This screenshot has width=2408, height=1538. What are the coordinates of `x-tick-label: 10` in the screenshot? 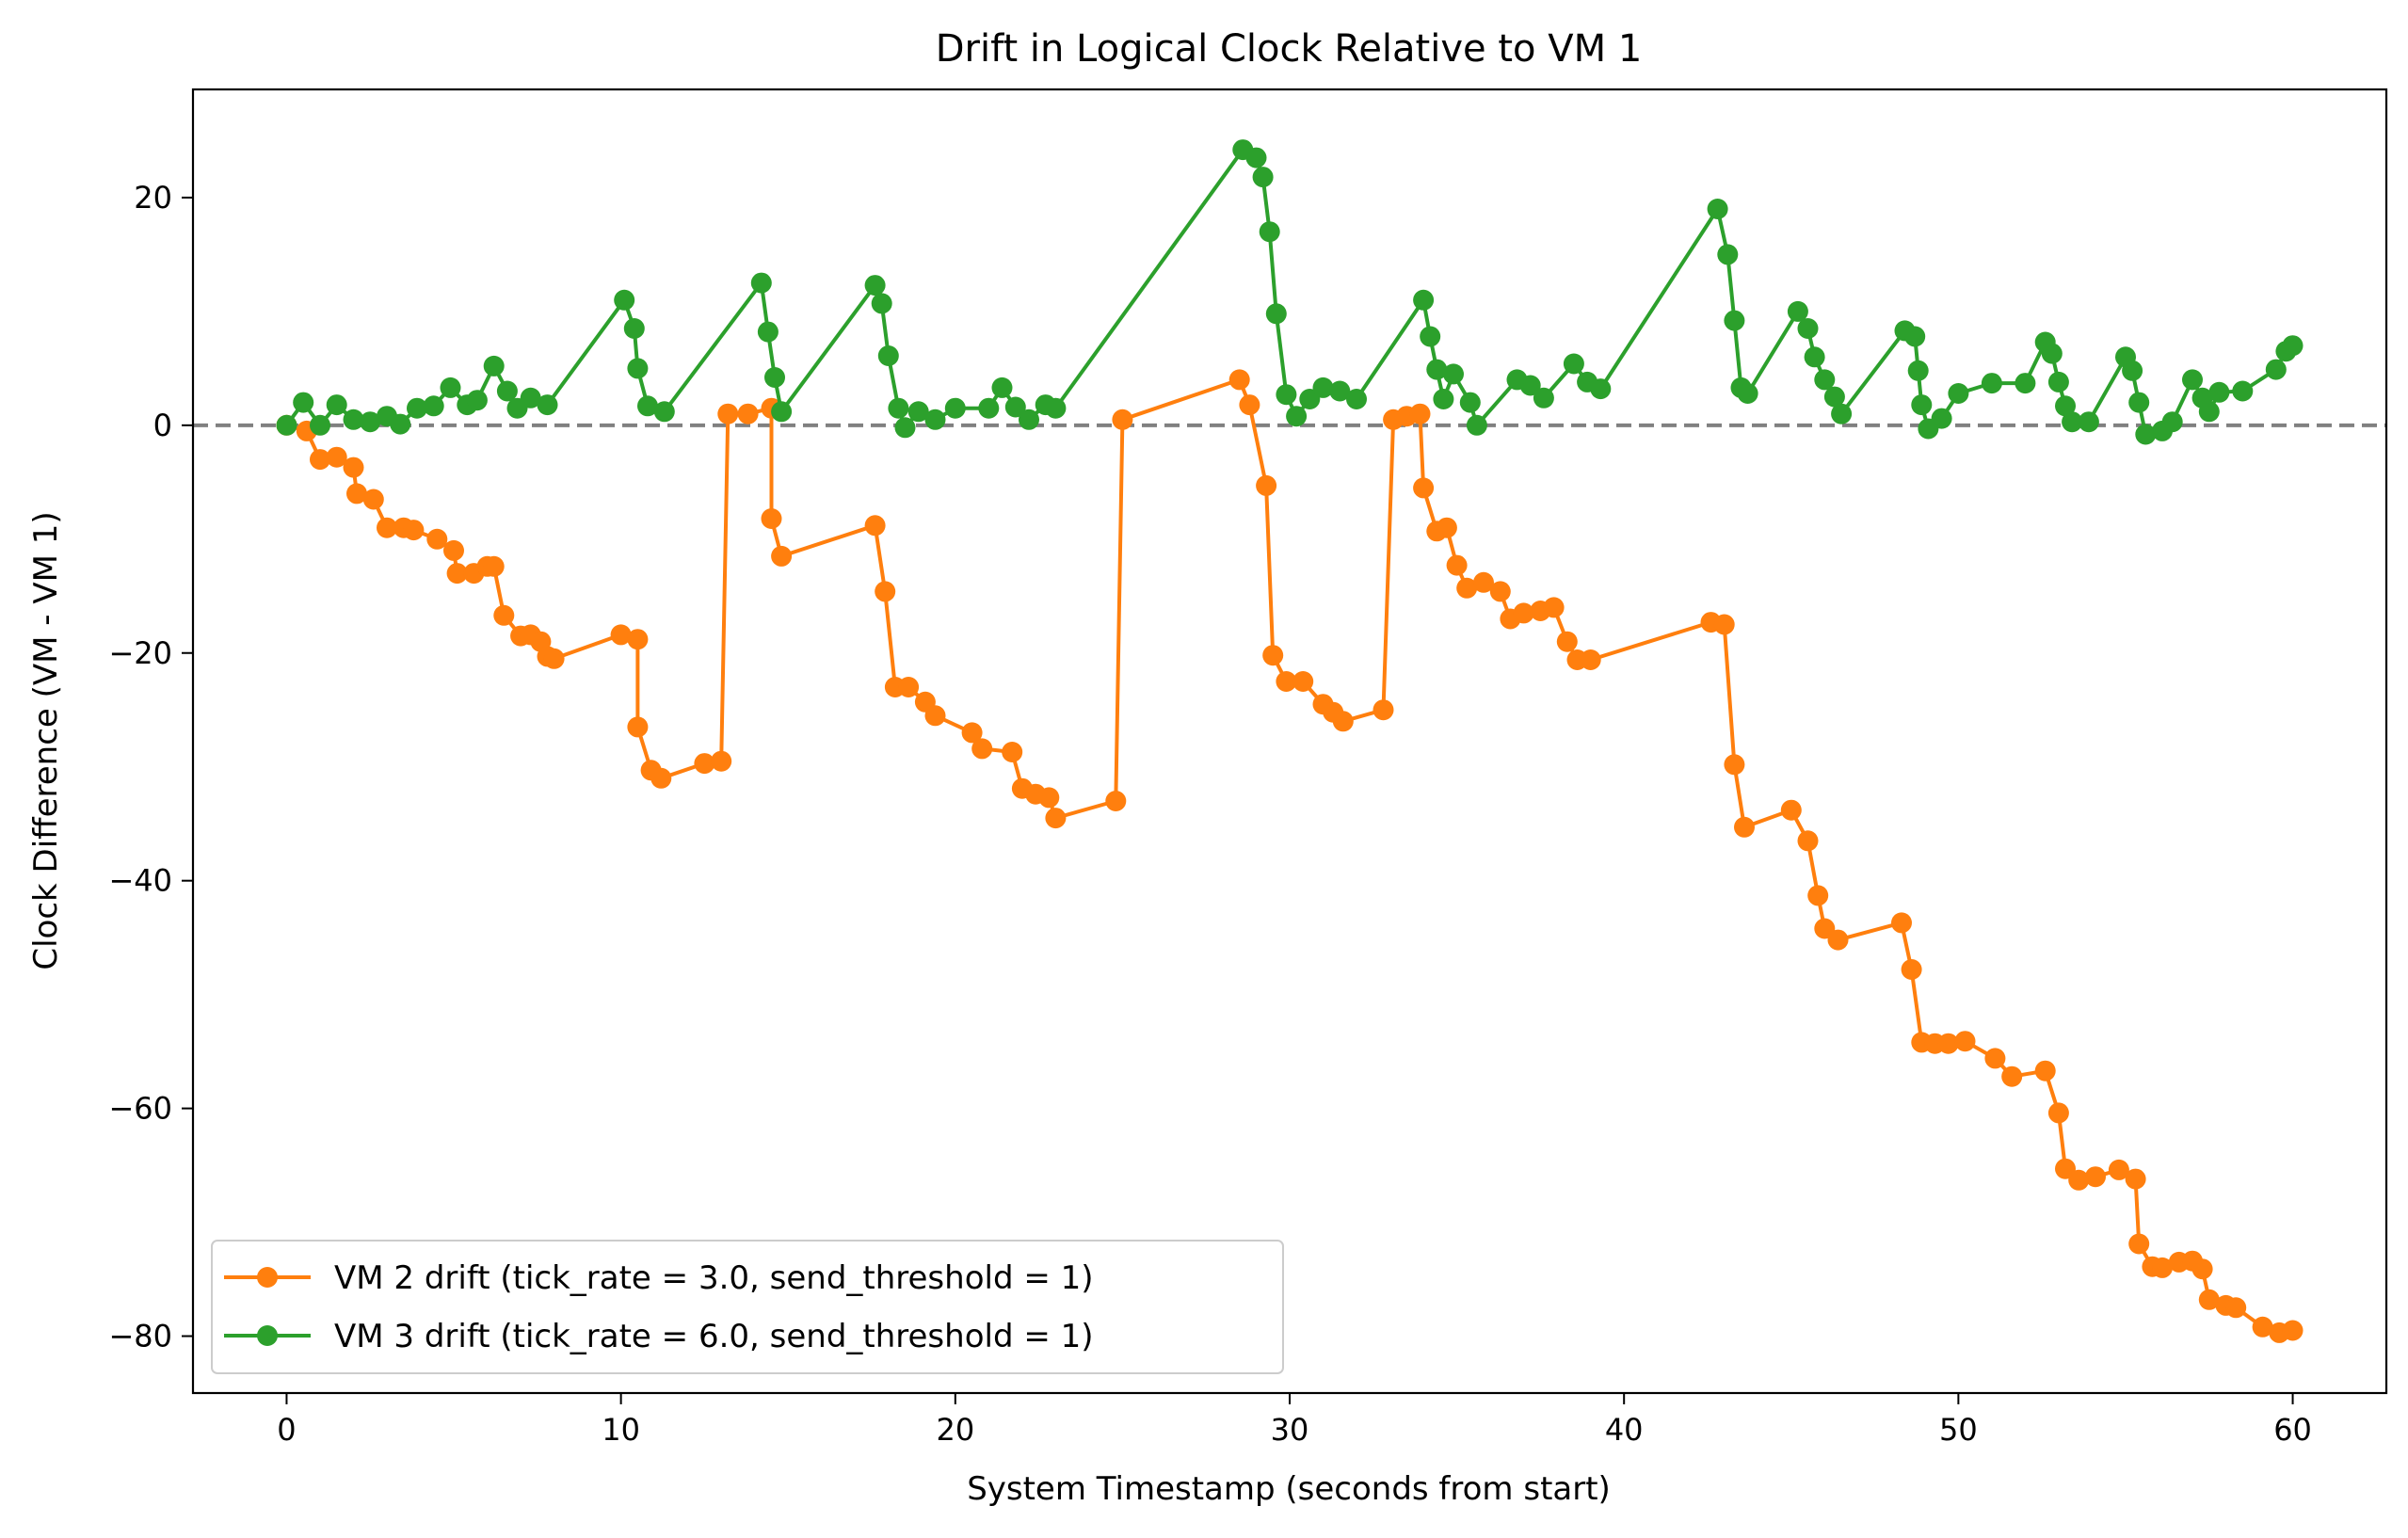 It's located at (621, 1430).